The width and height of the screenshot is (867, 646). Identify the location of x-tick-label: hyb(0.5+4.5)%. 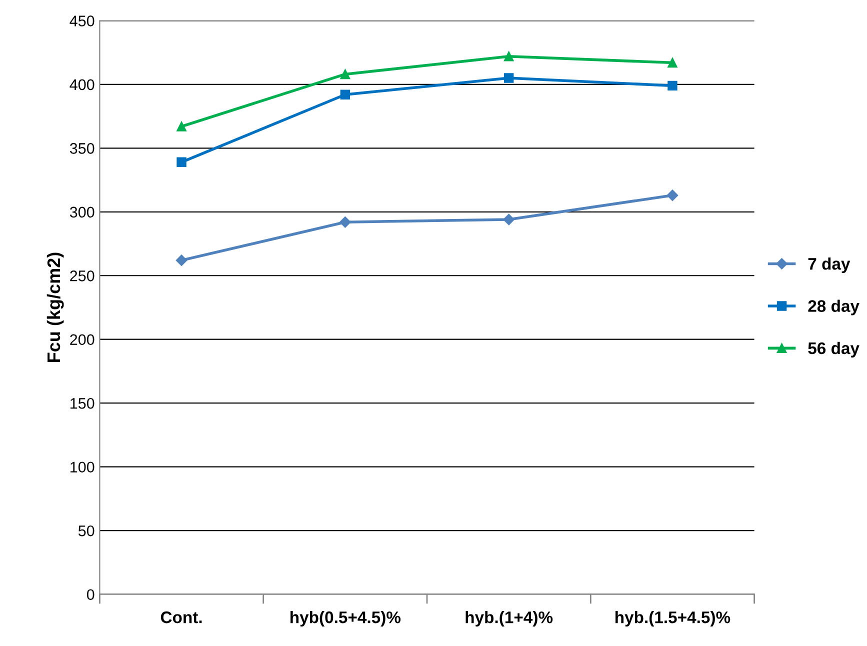
(345, 618).